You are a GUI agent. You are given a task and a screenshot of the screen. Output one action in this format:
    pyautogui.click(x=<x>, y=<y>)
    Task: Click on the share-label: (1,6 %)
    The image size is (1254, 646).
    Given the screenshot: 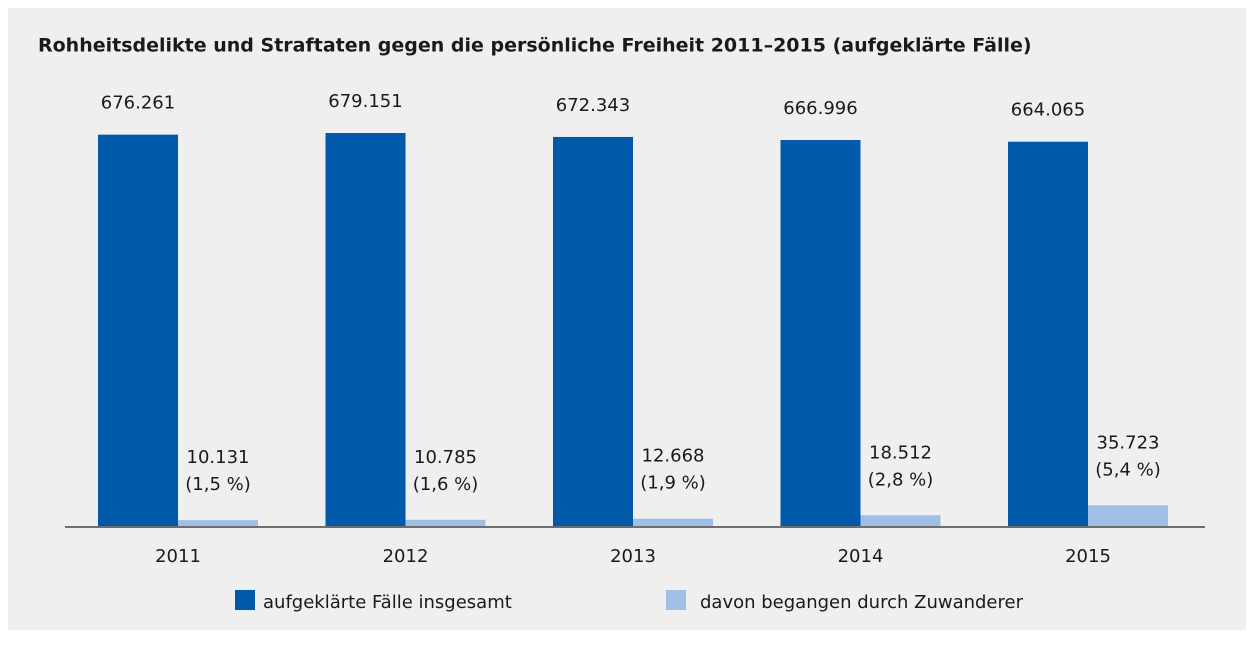 What is the action you would take?
    pyautogui.click(x=446, y=484)
    